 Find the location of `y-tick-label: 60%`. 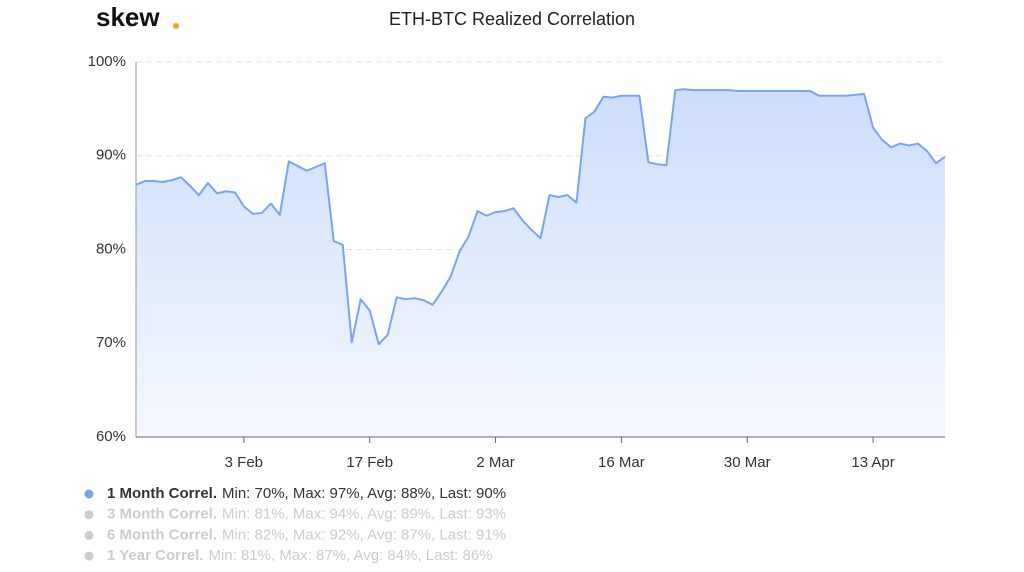

y-tick-label: 60% is located at coordinates (111, 436).